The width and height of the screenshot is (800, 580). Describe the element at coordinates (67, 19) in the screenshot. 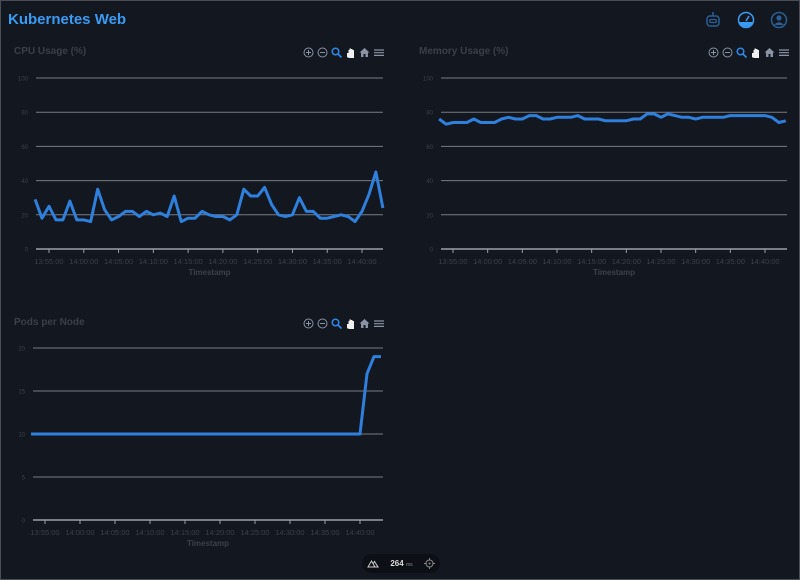

I see `app-title: Kubernetes Web` at that location.